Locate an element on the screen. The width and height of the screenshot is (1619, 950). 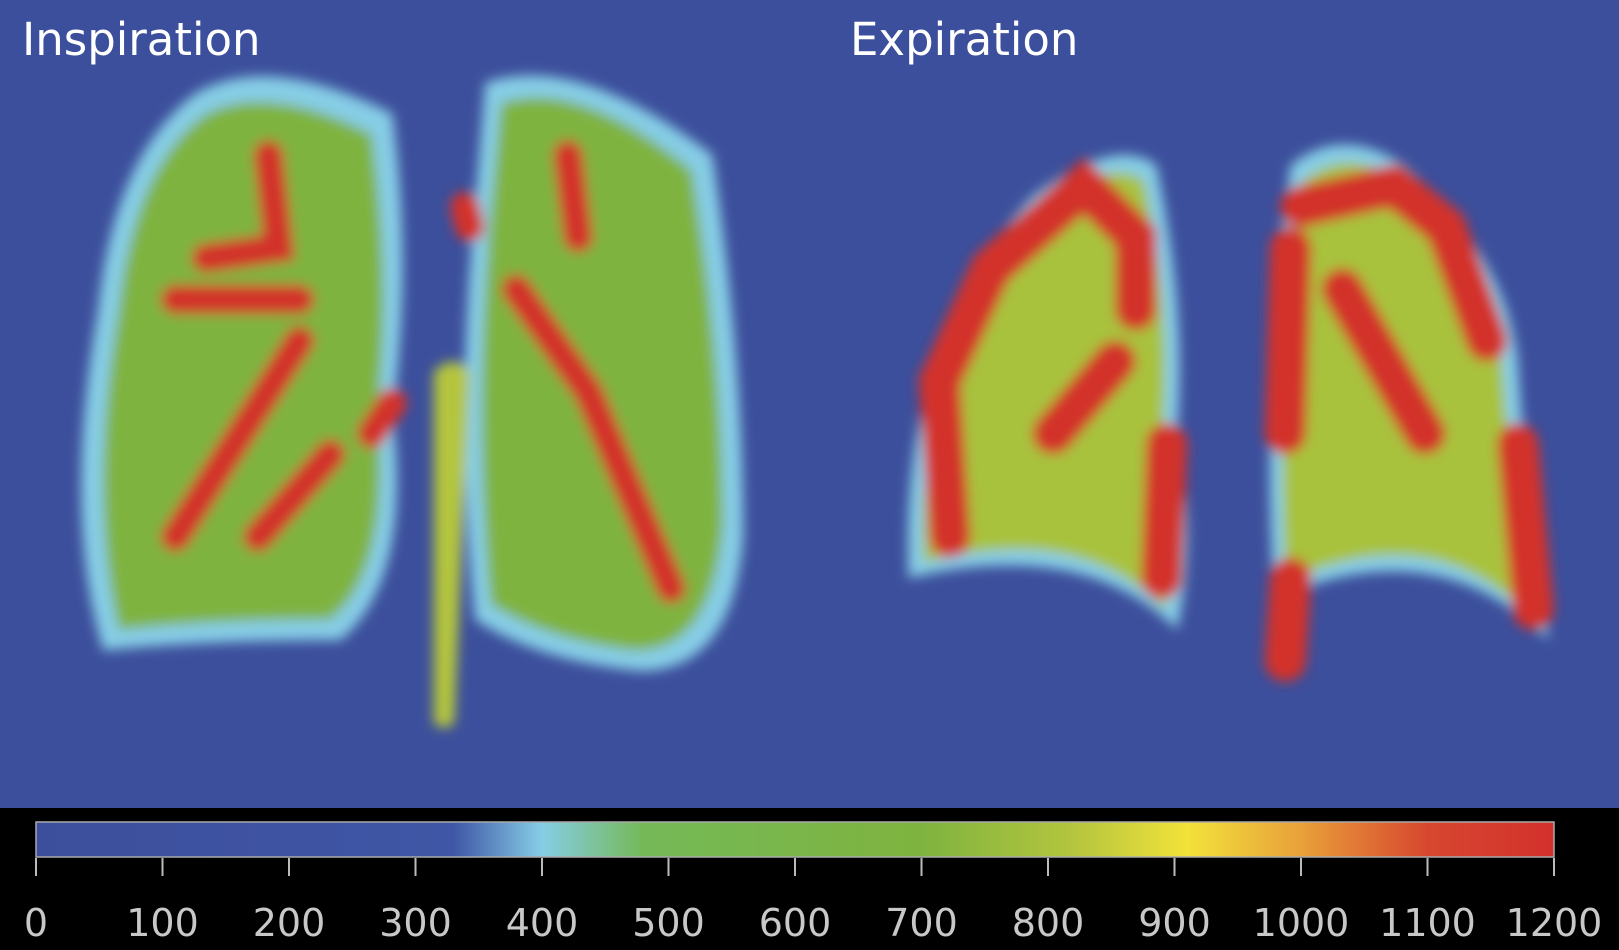
tick-label: 200 is located at coordinates (289, 923).